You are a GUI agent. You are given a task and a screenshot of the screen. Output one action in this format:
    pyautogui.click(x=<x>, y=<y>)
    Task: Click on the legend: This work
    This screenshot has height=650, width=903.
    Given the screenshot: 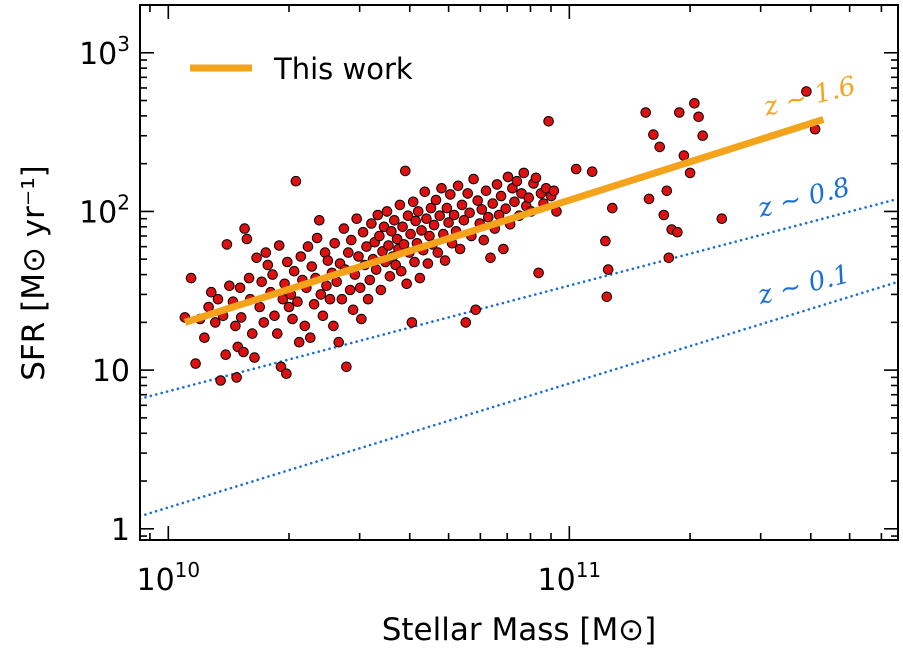 What is the action you would take?
    pyautogui.click(x=301, y=69)
    